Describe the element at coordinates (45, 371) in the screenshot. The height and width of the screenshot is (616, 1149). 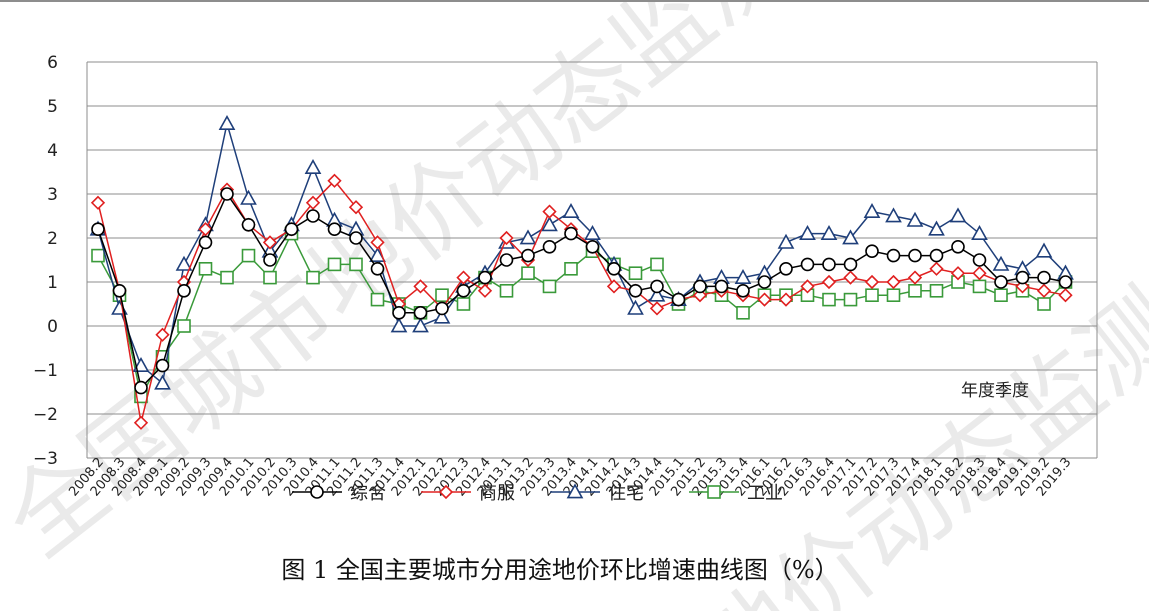
I see `y-tick-label: −1` at that location.